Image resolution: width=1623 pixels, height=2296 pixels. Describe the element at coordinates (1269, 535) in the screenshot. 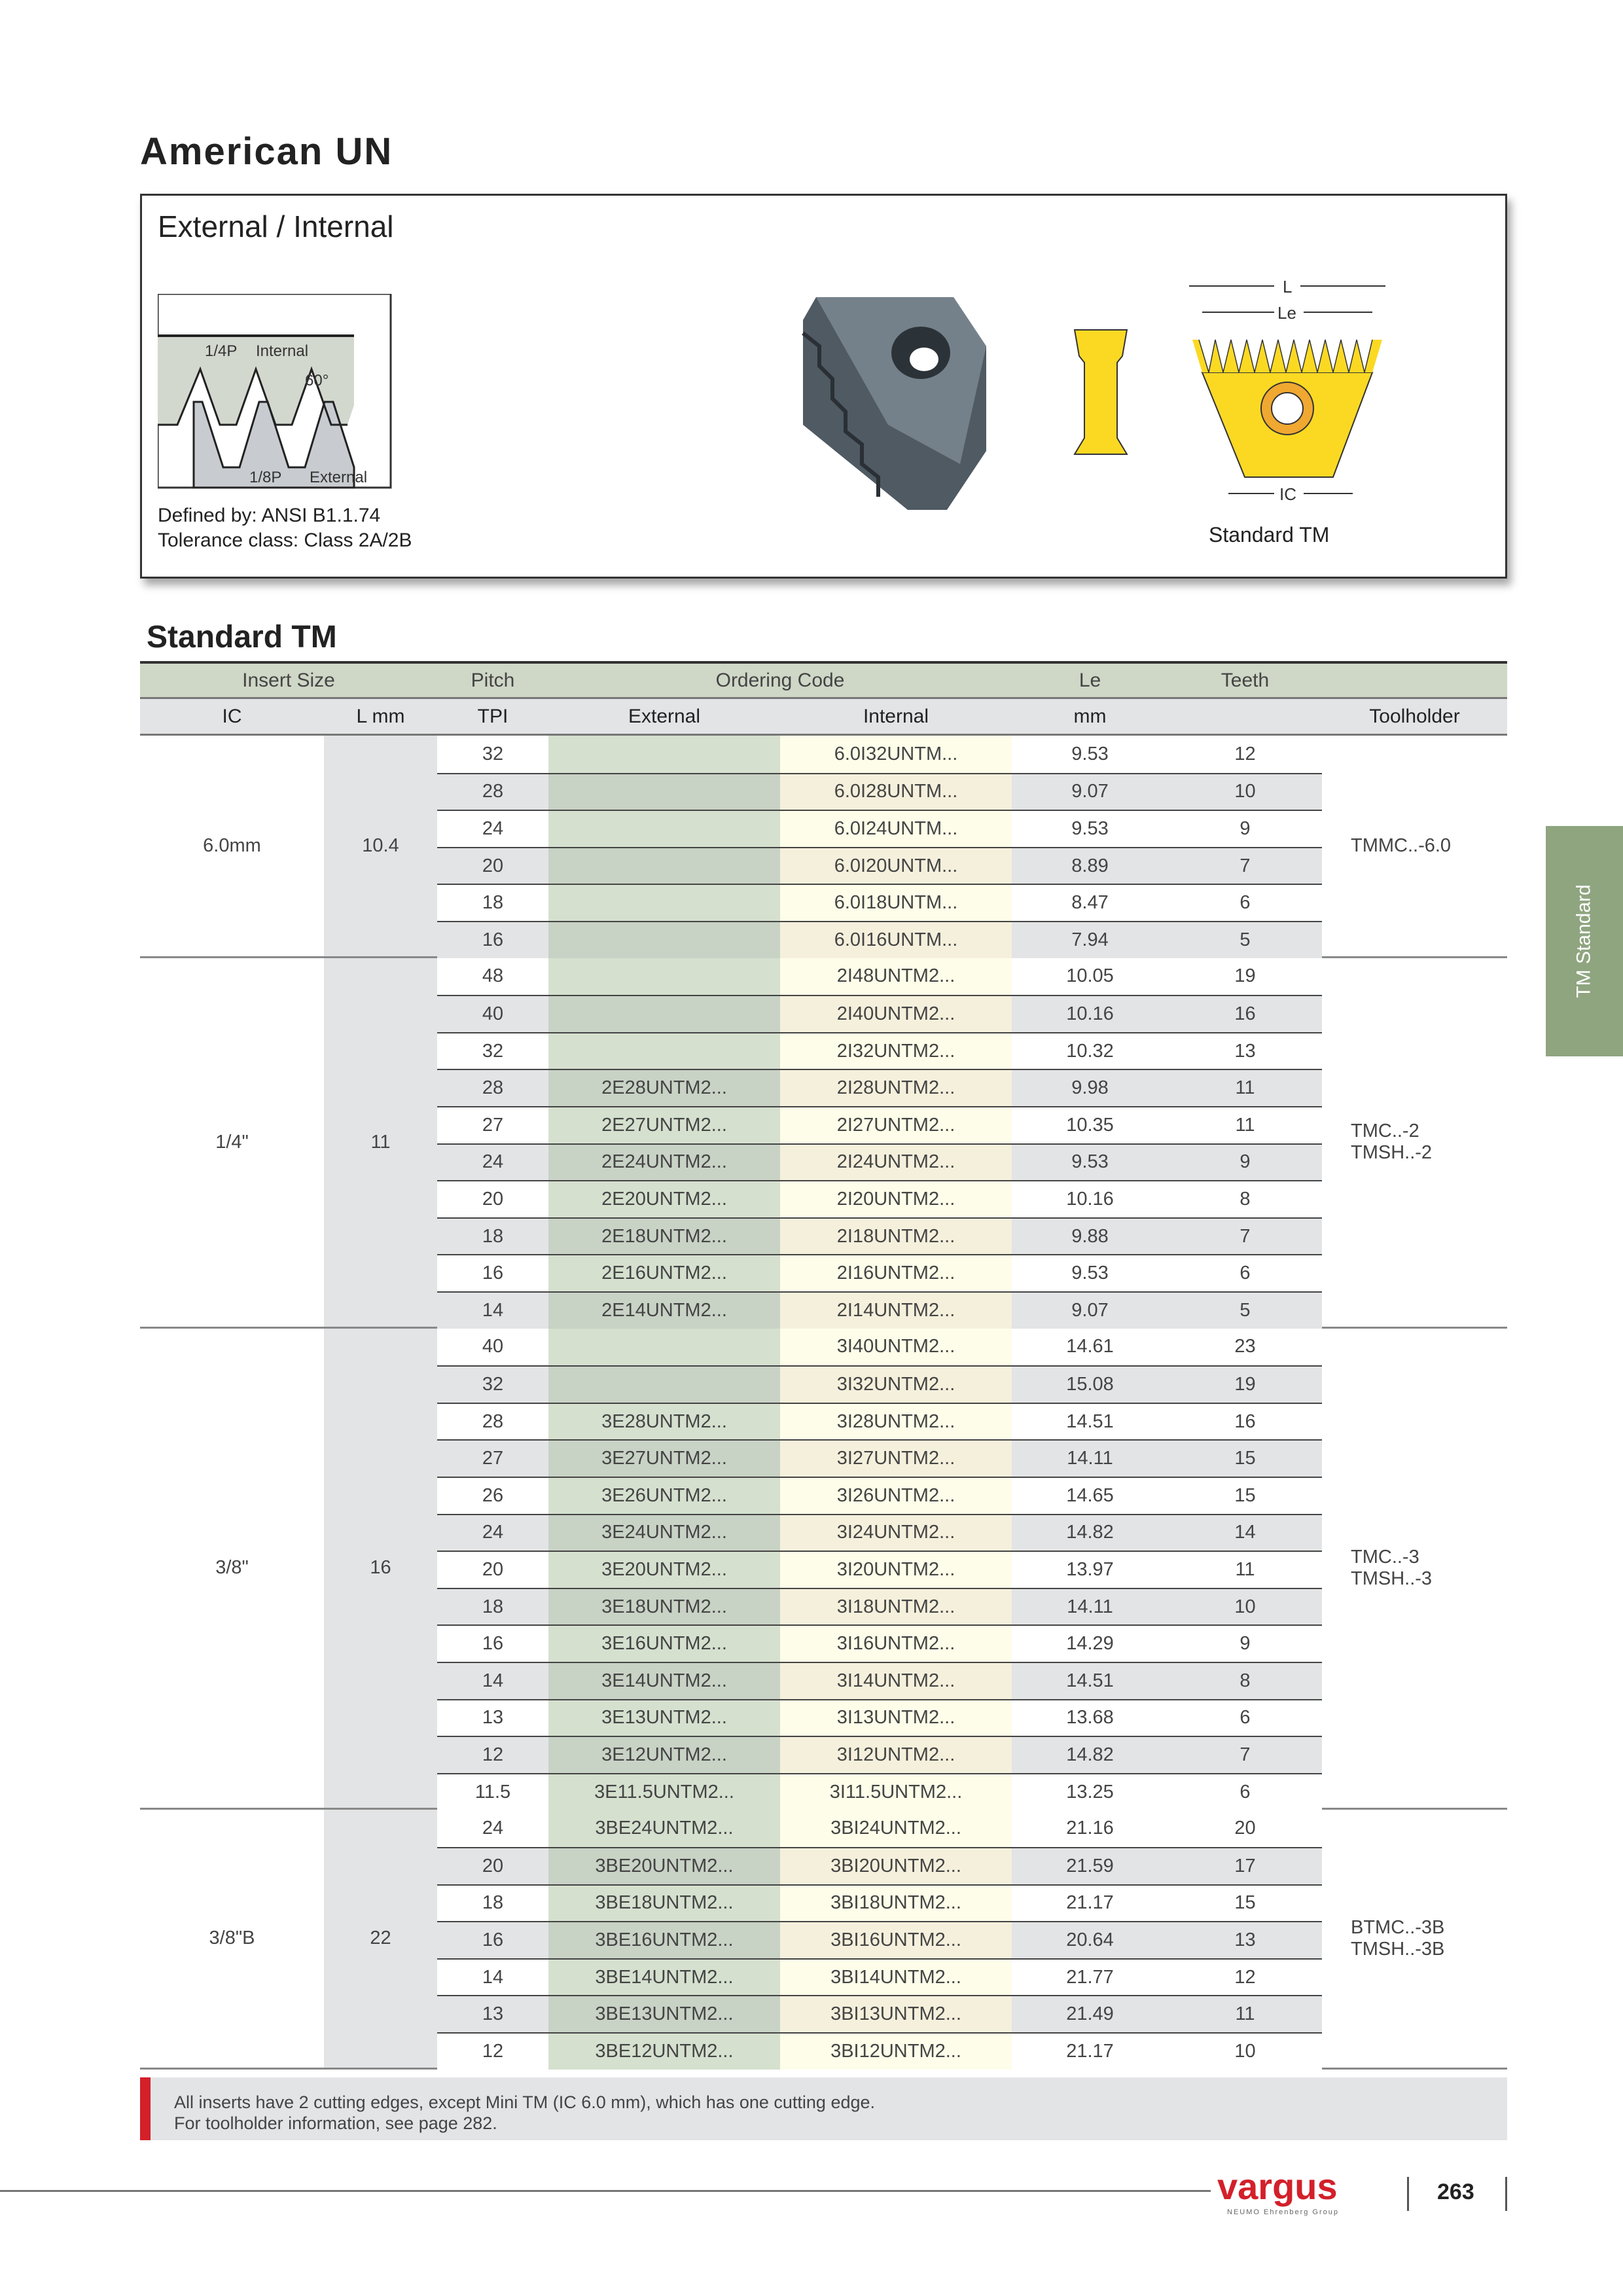

I see `insert-caption: Standard TM` at that location.